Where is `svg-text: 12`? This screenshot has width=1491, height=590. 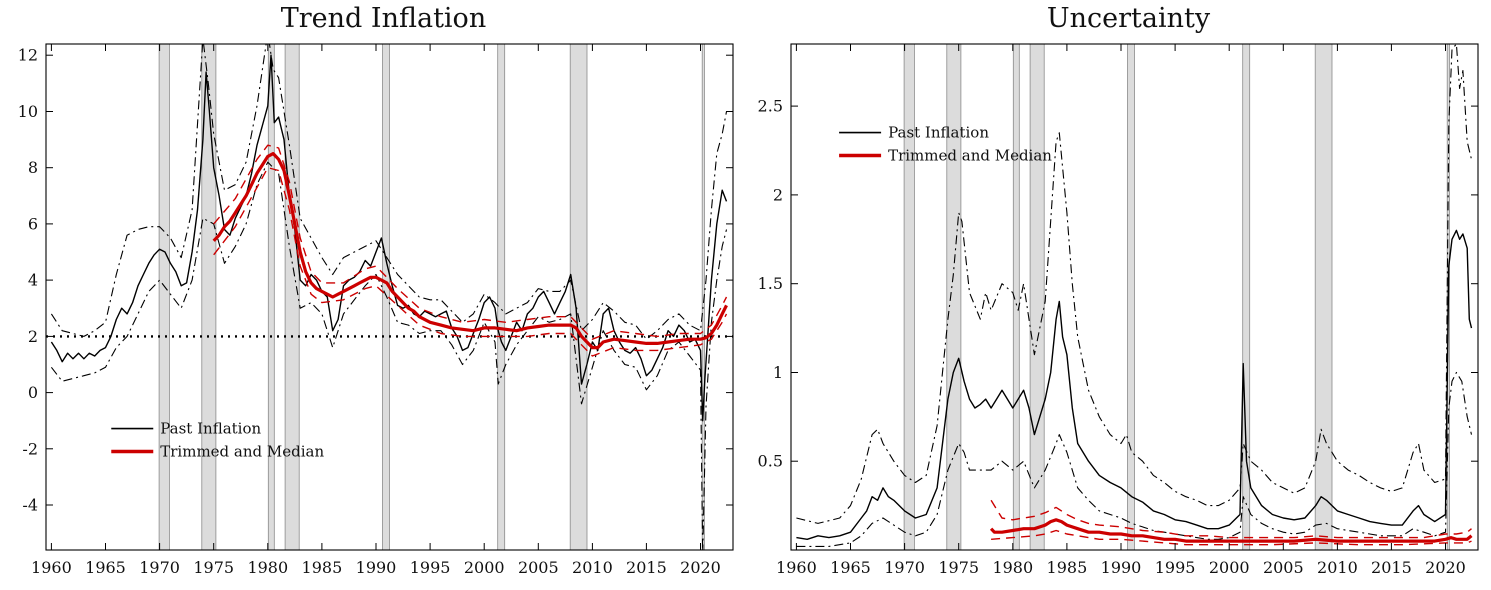
svg-text: 12 is located at coordinates (28, 55).